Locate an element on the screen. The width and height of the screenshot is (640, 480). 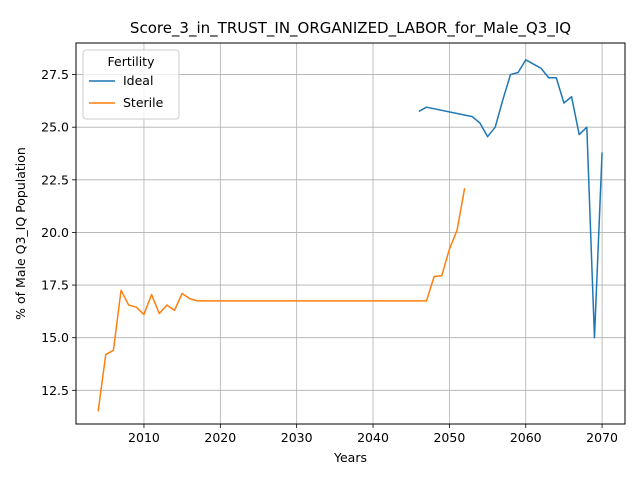
x-tick-label: 2010 is located at coordinates (144, 437).